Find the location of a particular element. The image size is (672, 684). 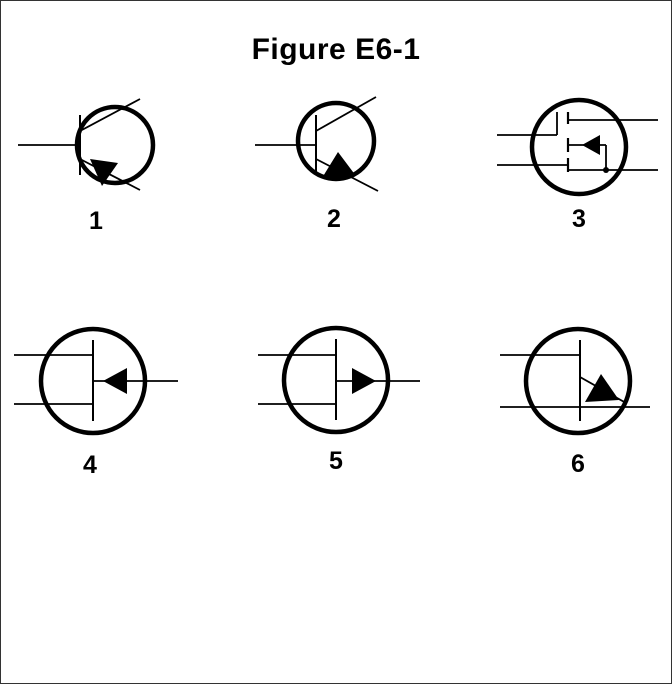

symbol-3-substrate-arrow is located at coordinates (591, 145).